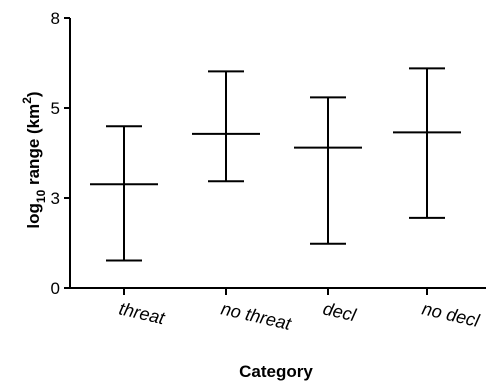  Describe the element at coordinates (451, 314) in the screenshot. I see `x-tick-label: no decl` at that location.